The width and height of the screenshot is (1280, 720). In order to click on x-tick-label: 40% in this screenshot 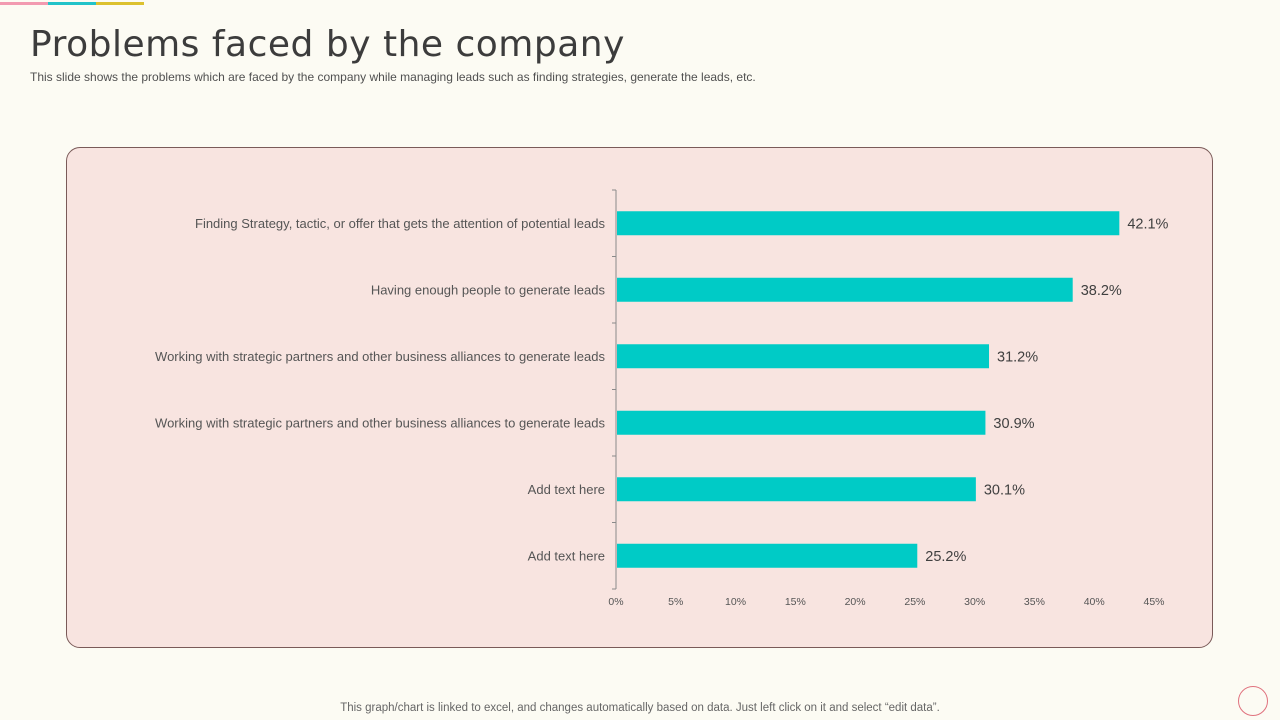, I will do `click(1094, 602)`.